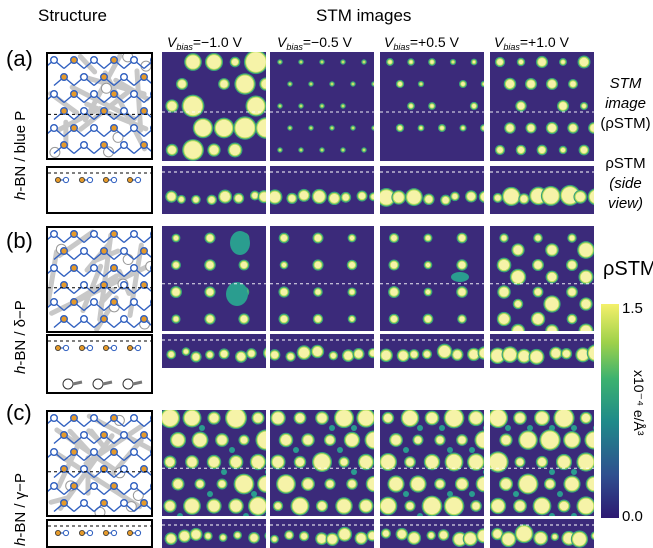 This screenshot has width=653, height=548. Describe the element at coordinates (19, 58) in the screenshot. I see `panel-label-a: (a)` at that location.